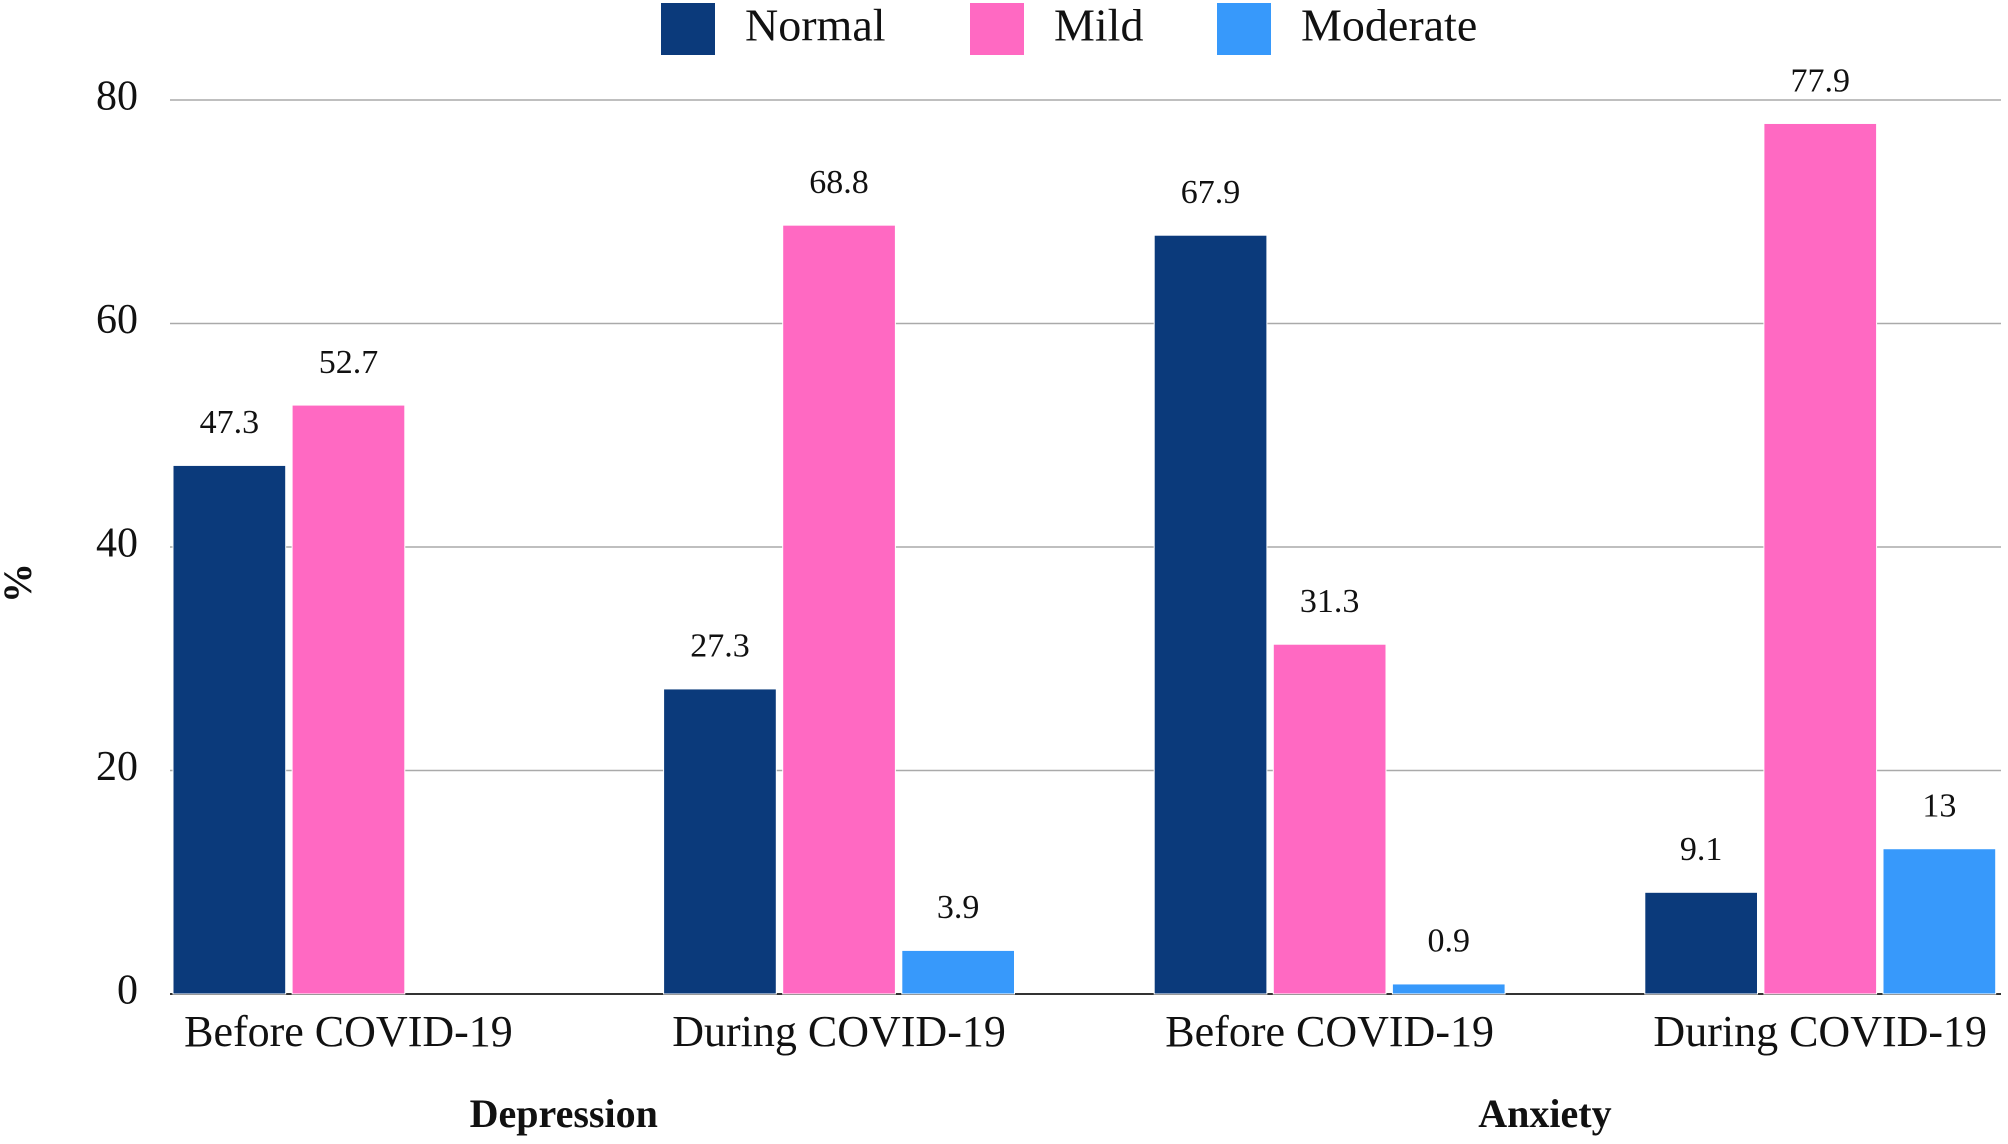 This screenshot has height=1144, width=2008. I want to click on y-tick-label: 40, so click(117, 544).